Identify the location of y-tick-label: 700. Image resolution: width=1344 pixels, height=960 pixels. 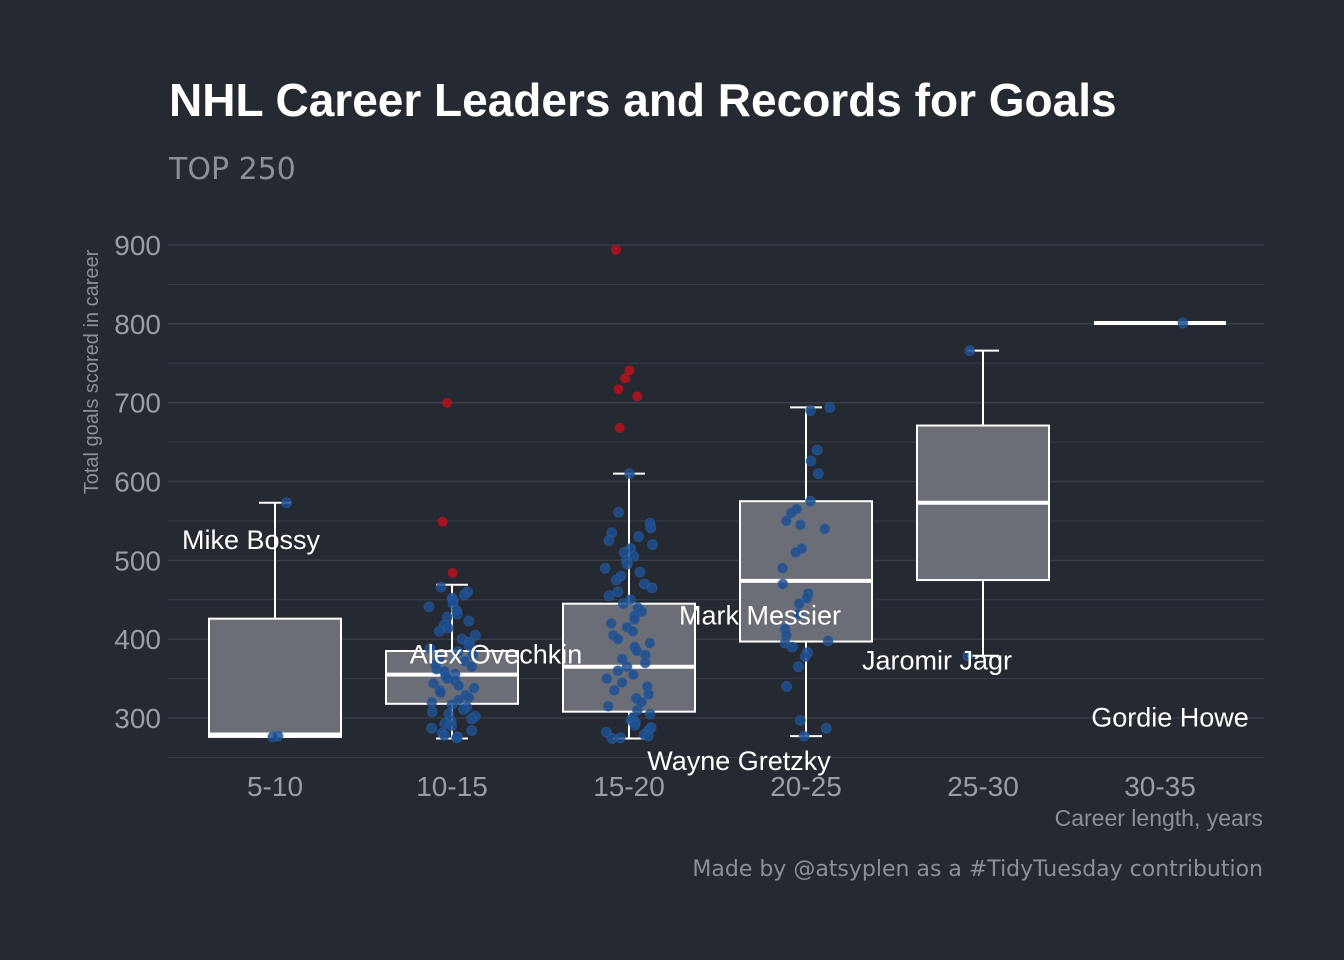
(137, 403).